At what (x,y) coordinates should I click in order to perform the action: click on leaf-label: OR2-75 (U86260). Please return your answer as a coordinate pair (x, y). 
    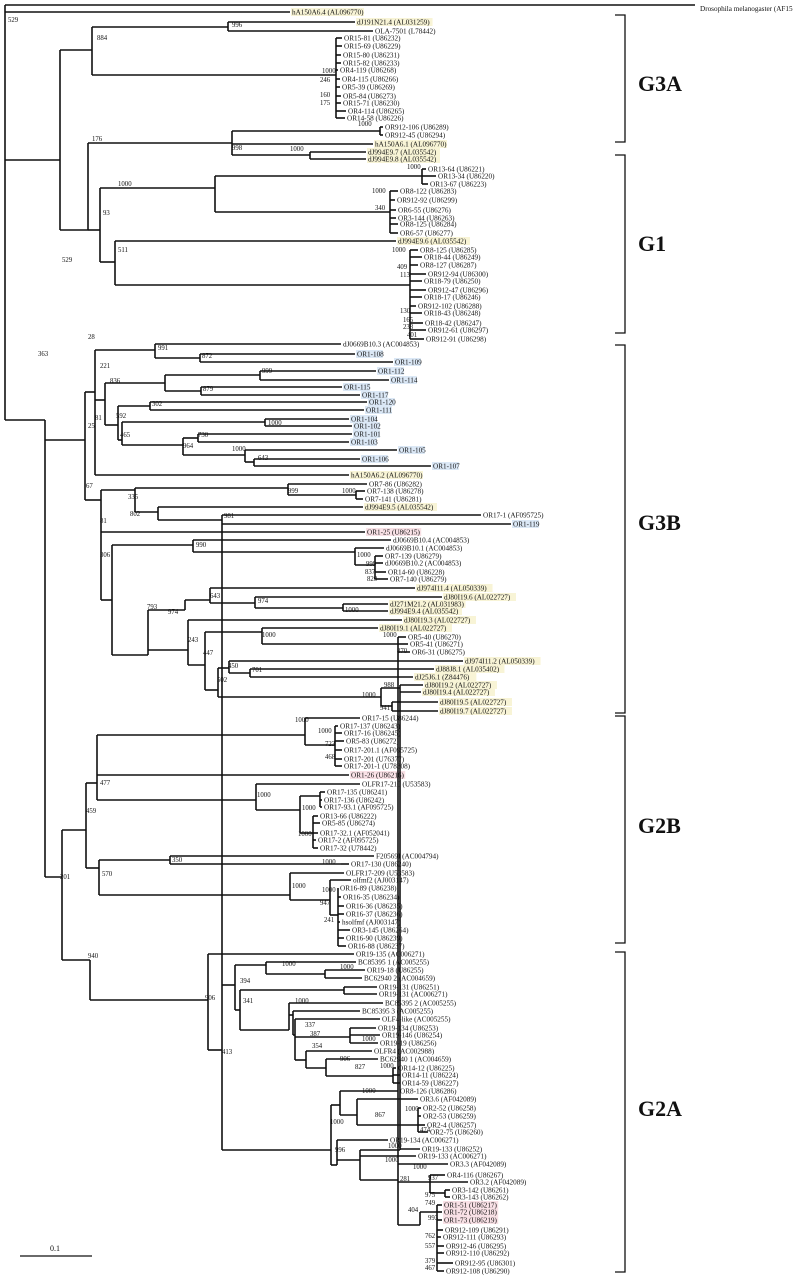
    Looking at the image, I should click on (457, 1133).